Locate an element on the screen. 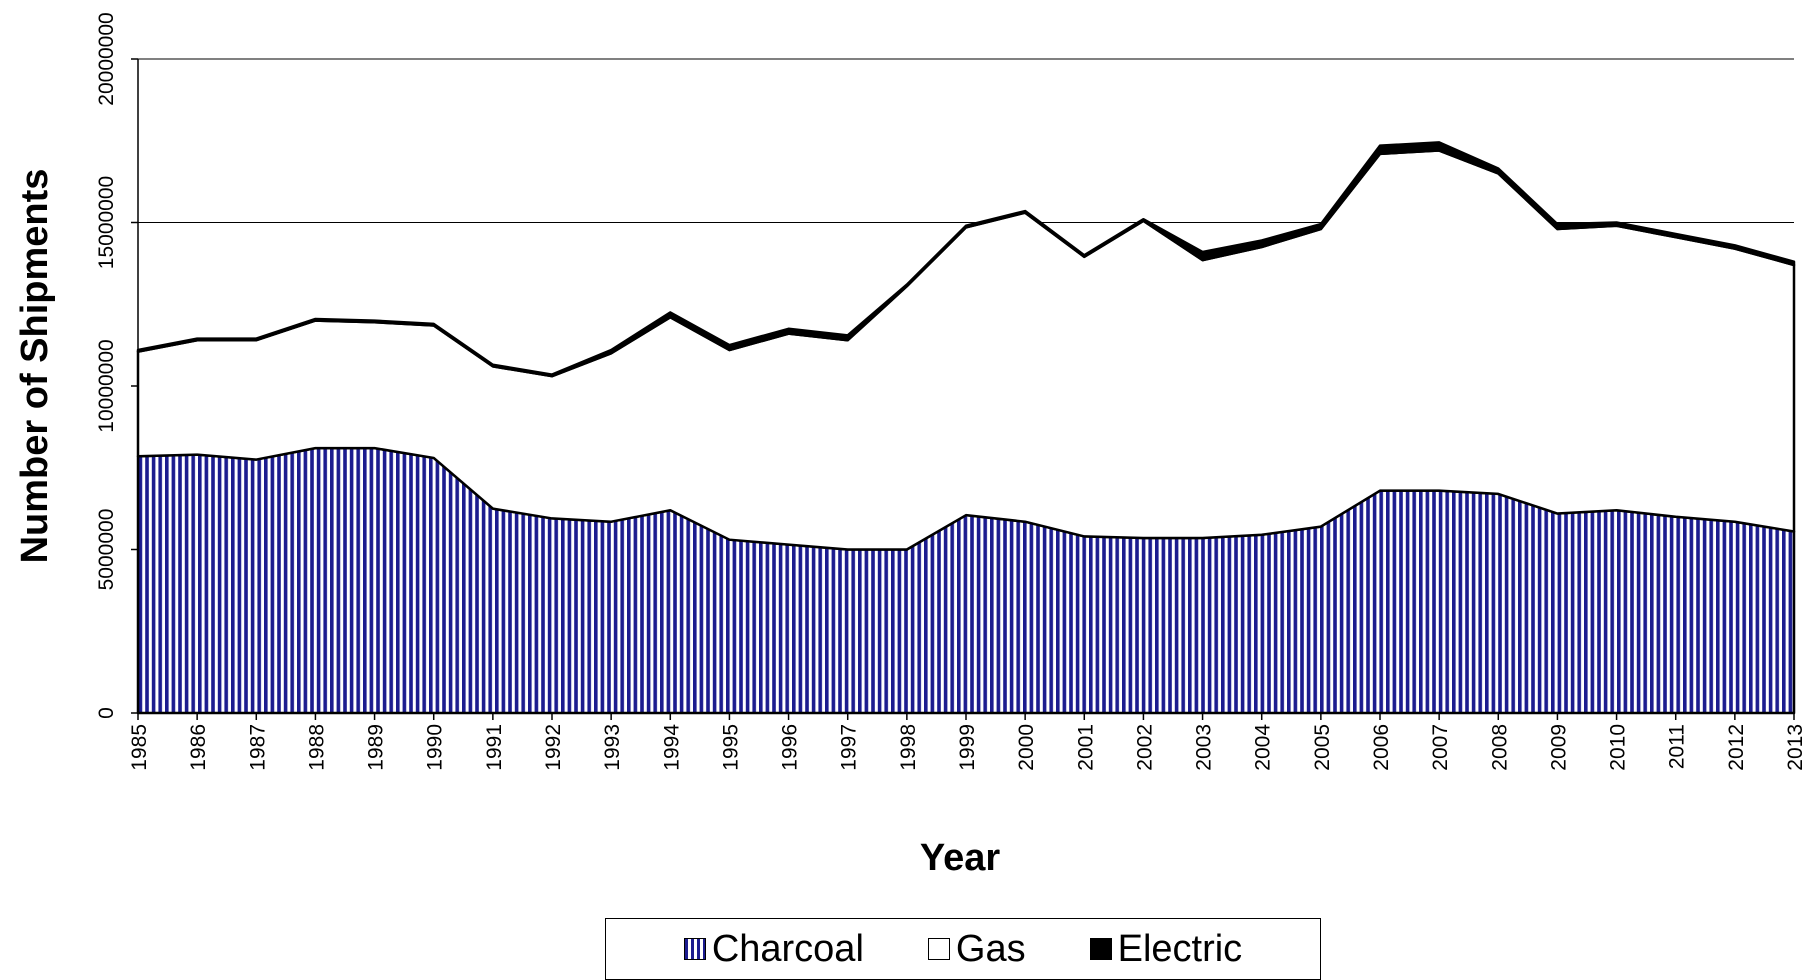 The height and width of the screenshot is (980, 1809). electric-swatch-icon is located at coordinates (1100, 949).